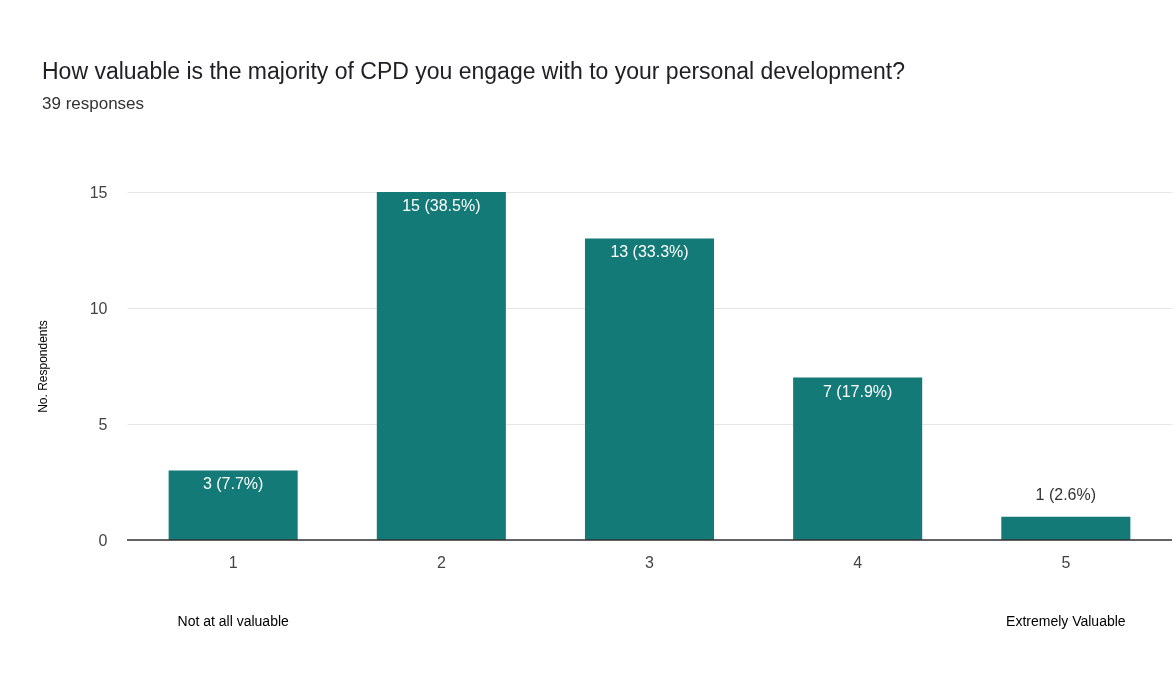 Image resolution: width=1176 pixels, height=680 pixels. What do you see at coordinates (858, 562) in the screenshot?
I see `x-tick-label: 4` at bounding box center [858, 562].